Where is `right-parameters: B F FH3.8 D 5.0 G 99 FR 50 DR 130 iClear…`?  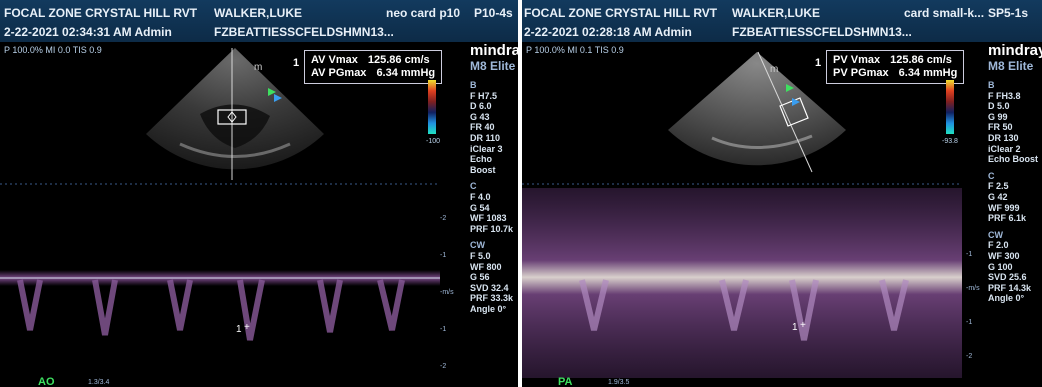
right-parameters: B F FH3.8 D 5.0 G 99 FR 50 DR 130 iClear… is located at coordinates (1013, 192).